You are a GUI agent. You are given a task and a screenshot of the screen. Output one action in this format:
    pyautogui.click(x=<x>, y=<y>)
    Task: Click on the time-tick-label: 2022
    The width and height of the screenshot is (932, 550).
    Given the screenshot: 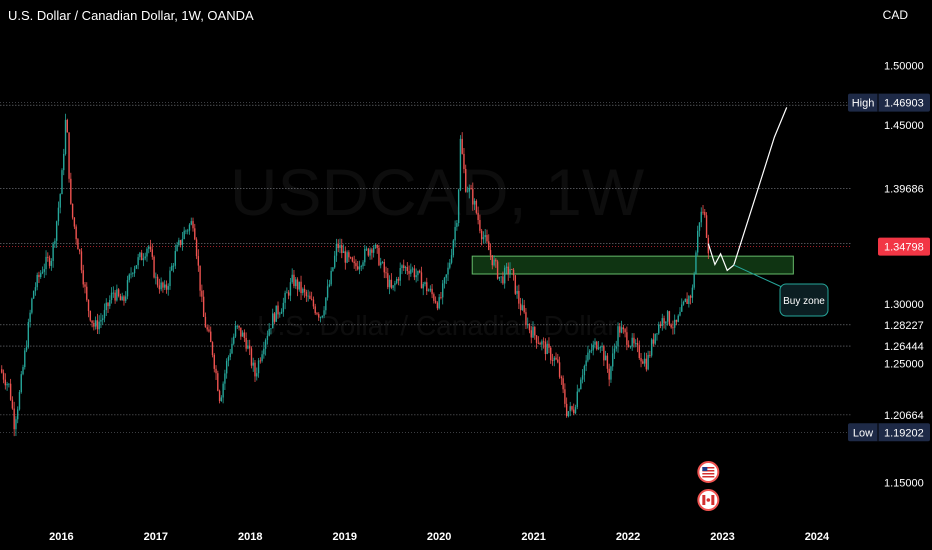 What is the action you would take?
    pyautogui.click(x=628, y=537)
    